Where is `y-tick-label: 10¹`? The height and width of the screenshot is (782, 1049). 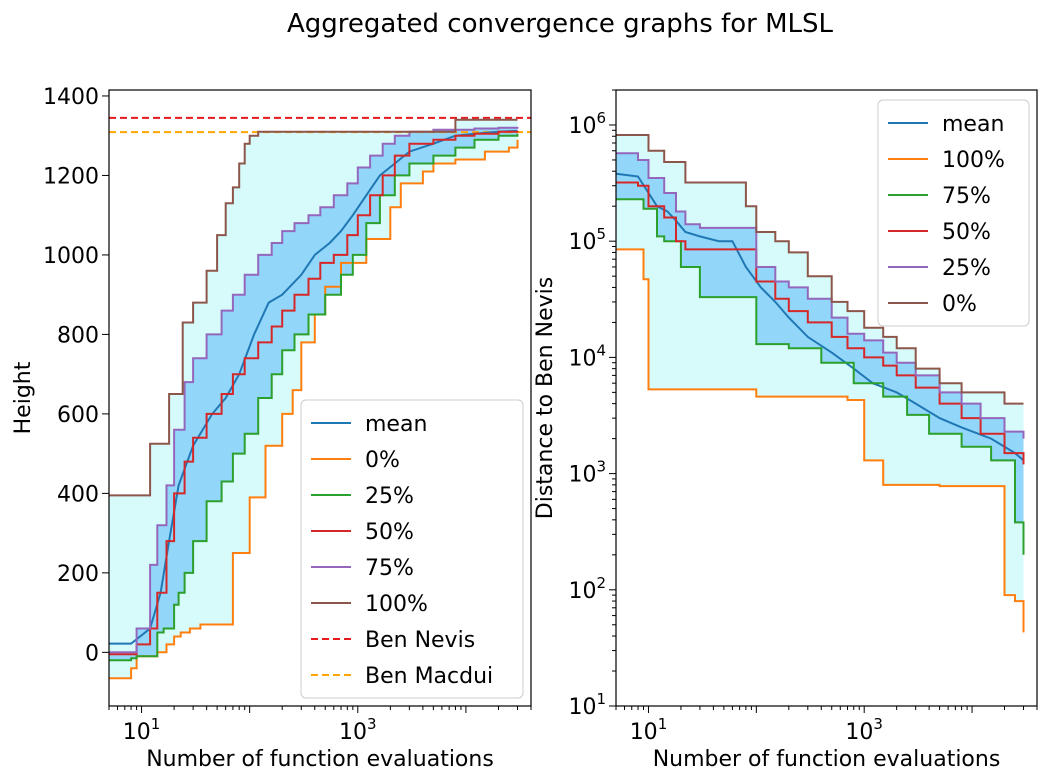 y-tick-label: 10¹ is located at coordinates (587, 705).